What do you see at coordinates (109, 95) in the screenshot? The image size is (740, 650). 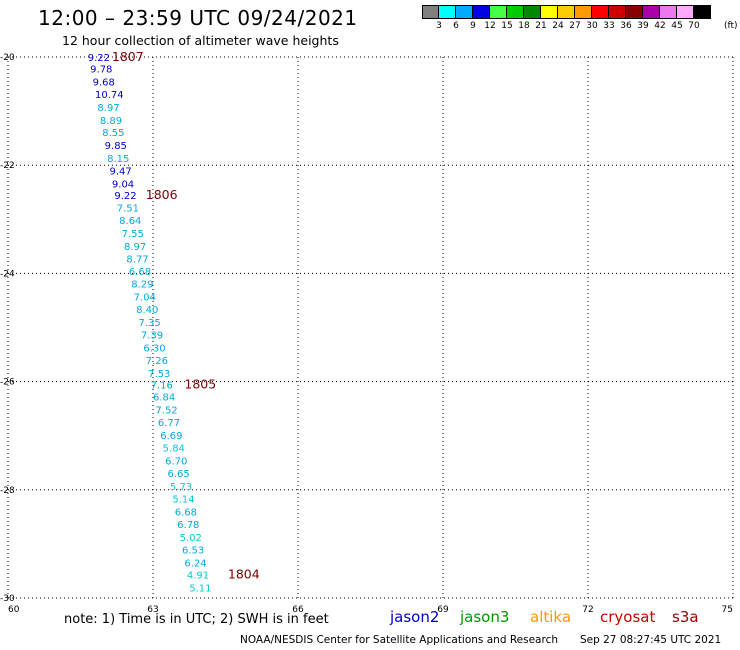 I see `wave-height-value: 10.74` at bounding box center [109, 95].